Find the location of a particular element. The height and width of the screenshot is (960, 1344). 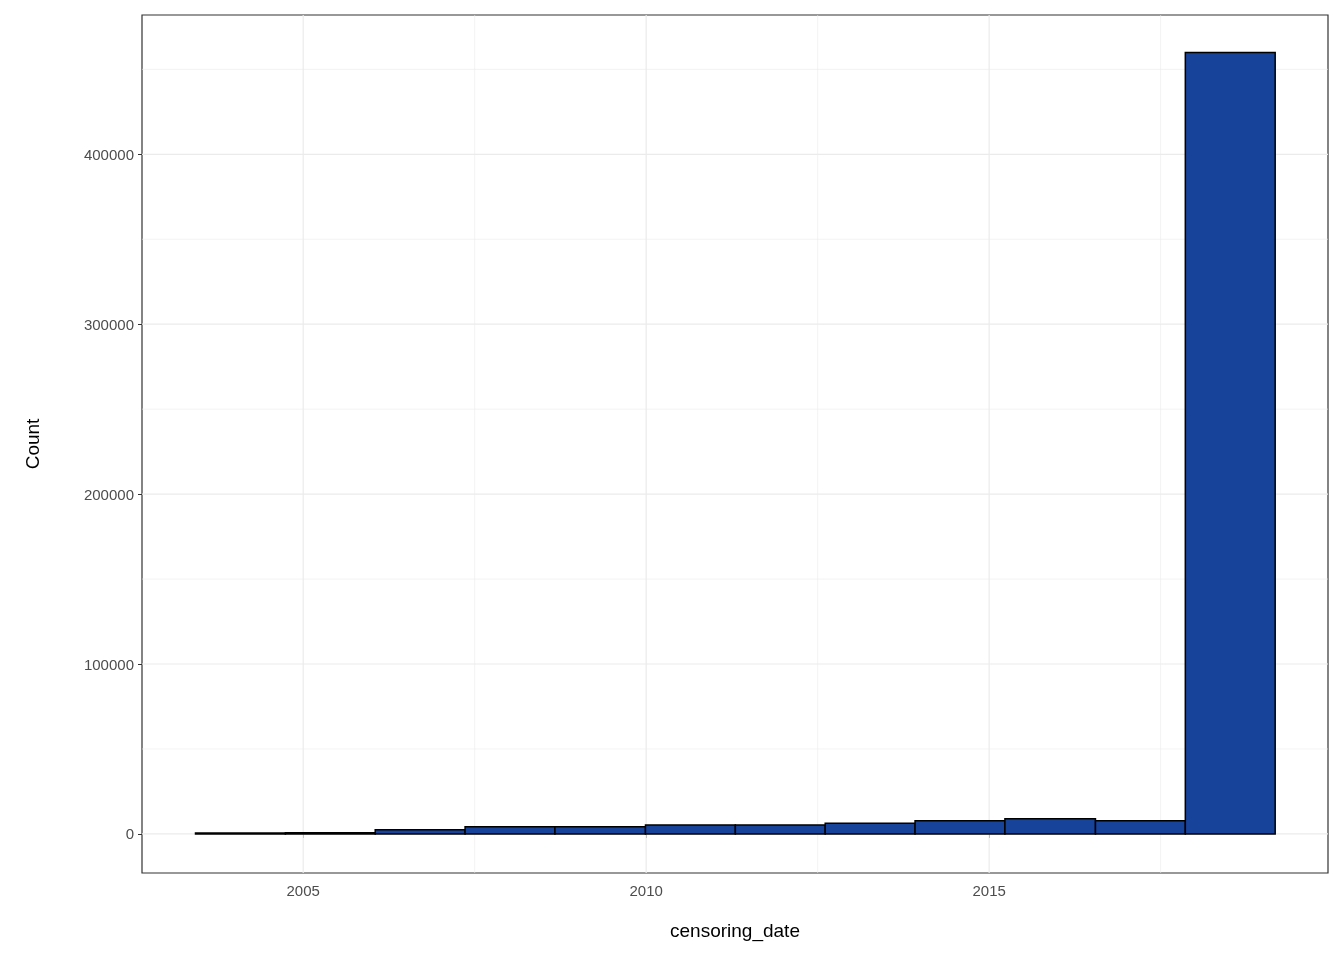

x-axis-title: censoring_date is located at coordinates (735, 931).